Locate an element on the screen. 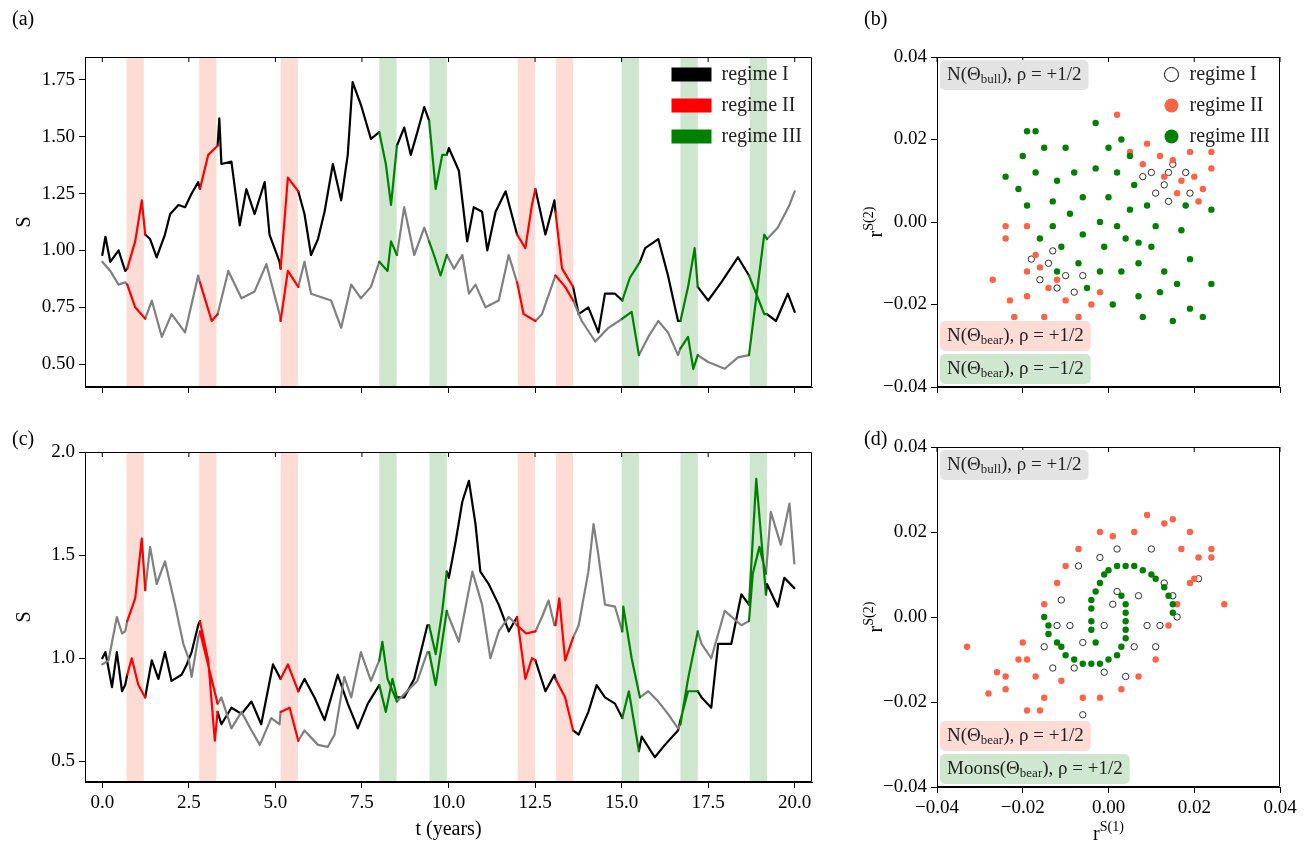  x-tick-label: 10.0 is located at coordinates (448, 802).